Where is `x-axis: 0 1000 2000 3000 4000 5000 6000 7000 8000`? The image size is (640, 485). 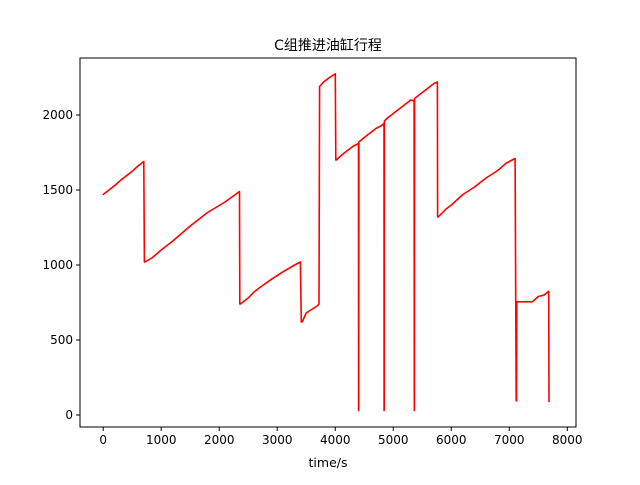
x-axis: 0 1000 2000 3000 4000 5000 6000 7000 8000 is located at coordinates (341, 437).